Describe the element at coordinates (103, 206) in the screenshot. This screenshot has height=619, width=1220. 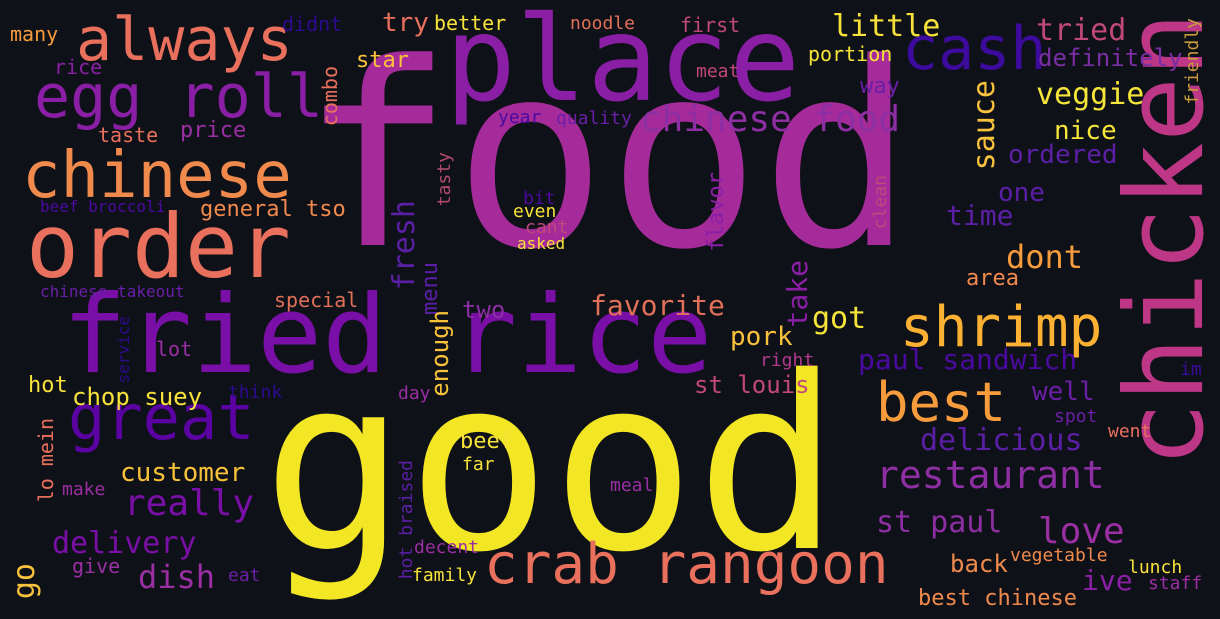
I see `word-beef-broccoli: beef broccoli` at that location.